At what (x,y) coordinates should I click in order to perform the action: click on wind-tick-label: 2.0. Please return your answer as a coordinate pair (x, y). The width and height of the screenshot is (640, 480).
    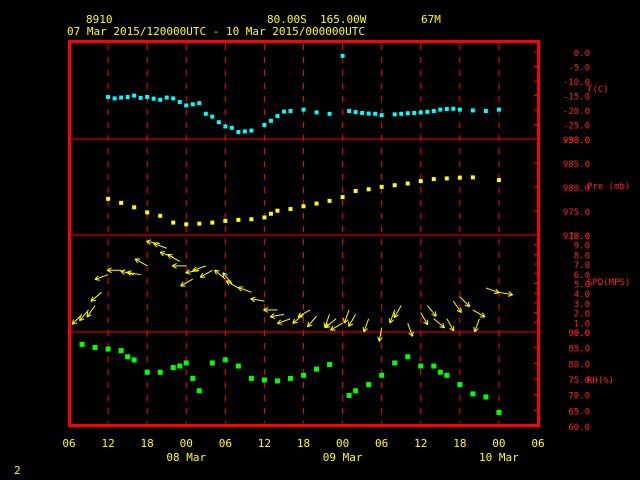
    Looking at the image, I should click on (582, 315).